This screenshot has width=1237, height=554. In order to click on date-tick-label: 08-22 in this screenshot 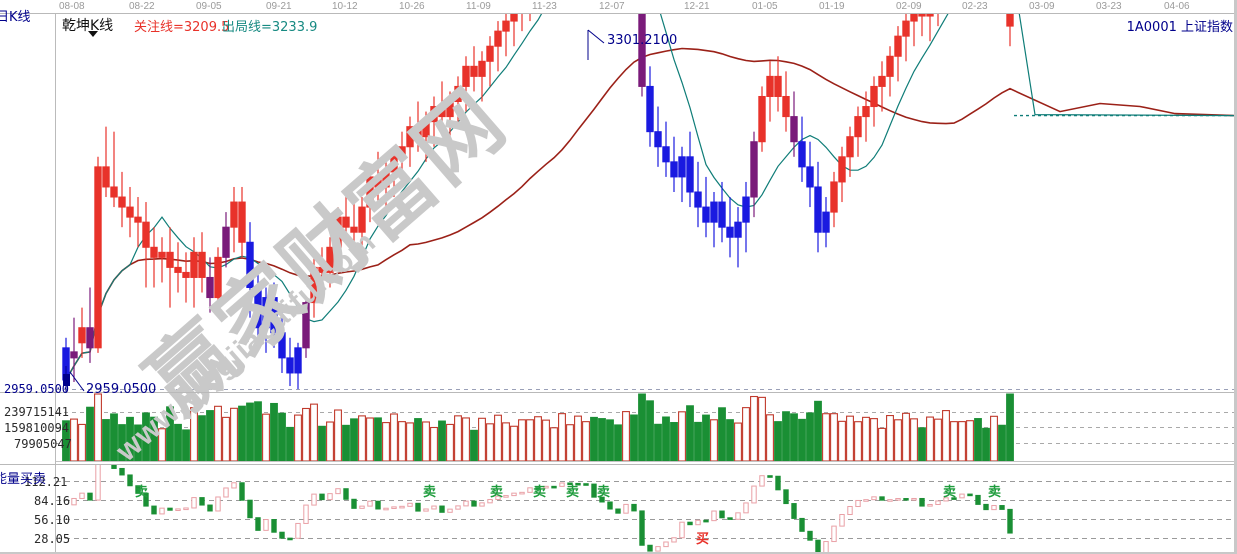, I will do `click(142, 6)`.